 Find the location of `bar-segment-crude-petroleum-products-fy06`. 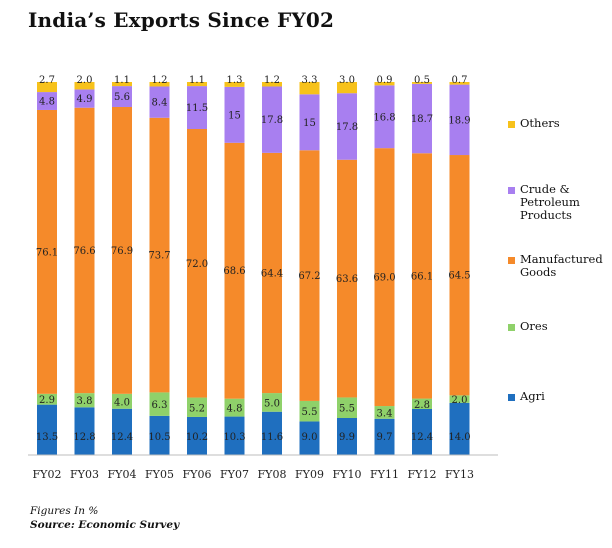

bar-segment-crude-petroleum-products-fy06 is located at coordinates (197, 107).